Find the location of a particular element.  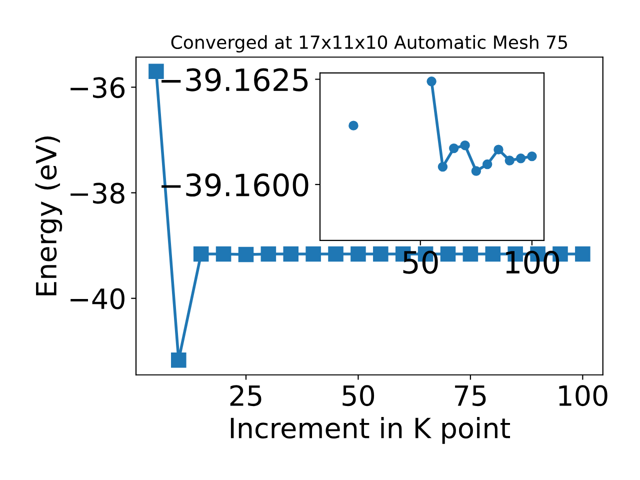

x-axis-title: Increment in K point is located at coordinates (370, 430).